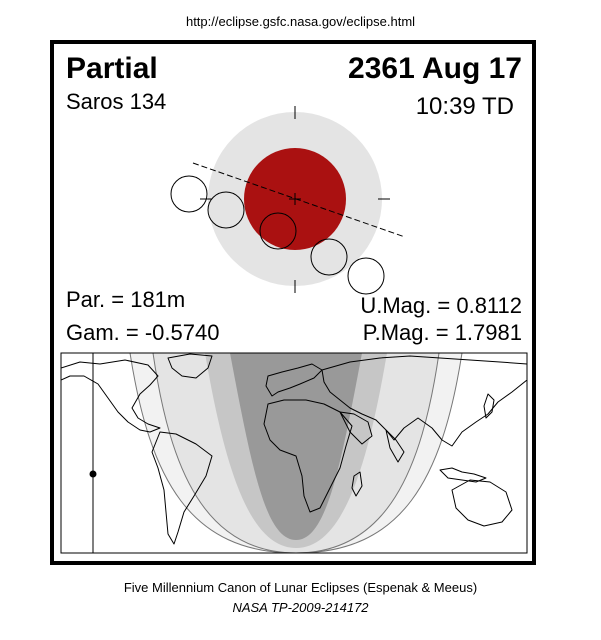  What do you see at coordinates (190, 366) in the screenshot?
I see `greenland-outline` at bounding box center [190, 366].